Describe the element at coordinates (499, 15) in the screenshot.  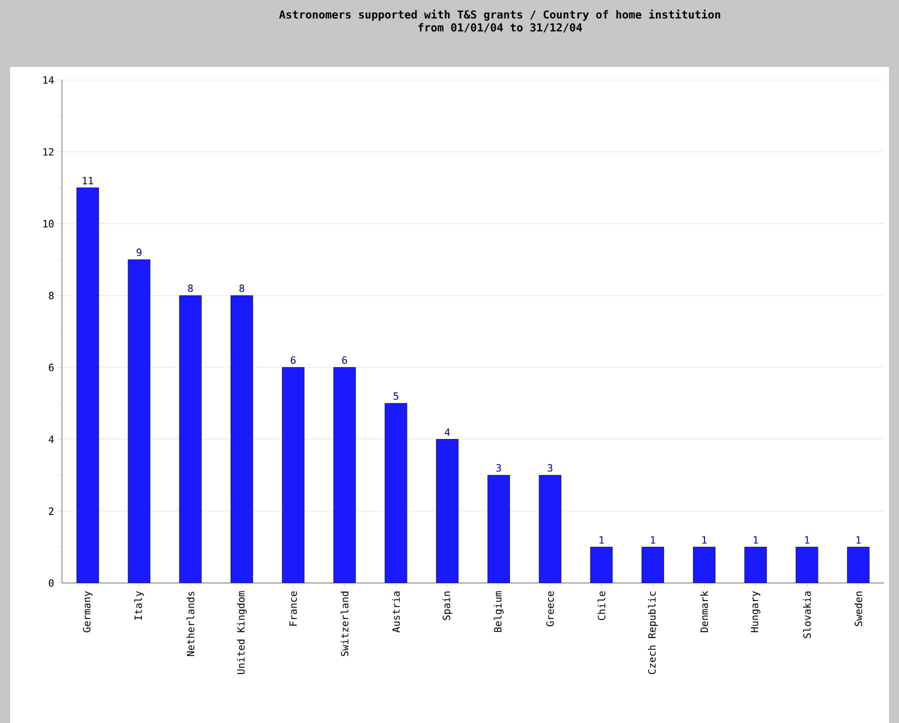
I see `chart-title: Astronomers supported with T&S grants / Country of home institution` at that location.